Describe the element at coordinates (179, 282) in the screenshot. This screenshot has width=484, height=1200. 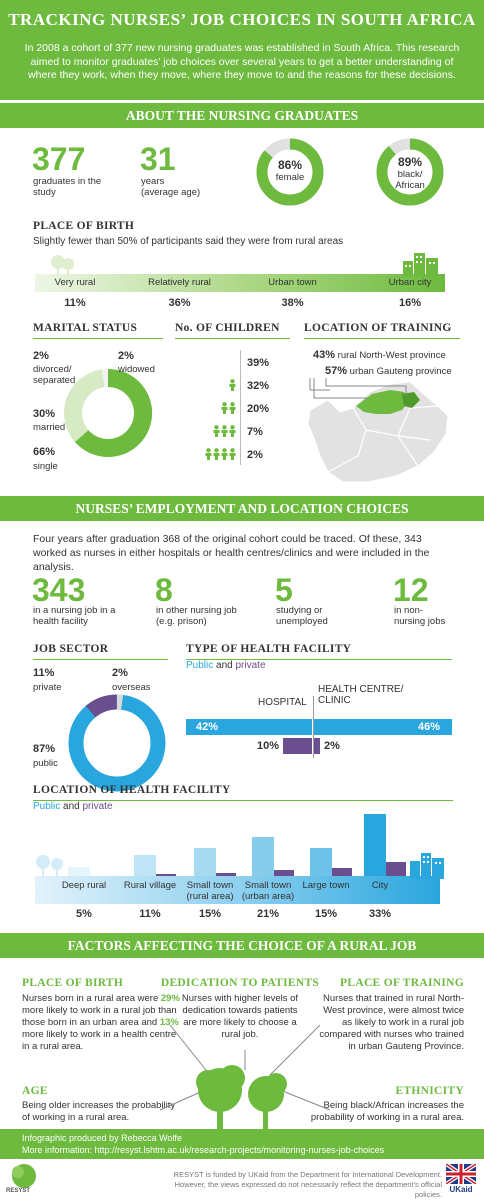
I see `birth-cat-label: Relatively rural` at that location.